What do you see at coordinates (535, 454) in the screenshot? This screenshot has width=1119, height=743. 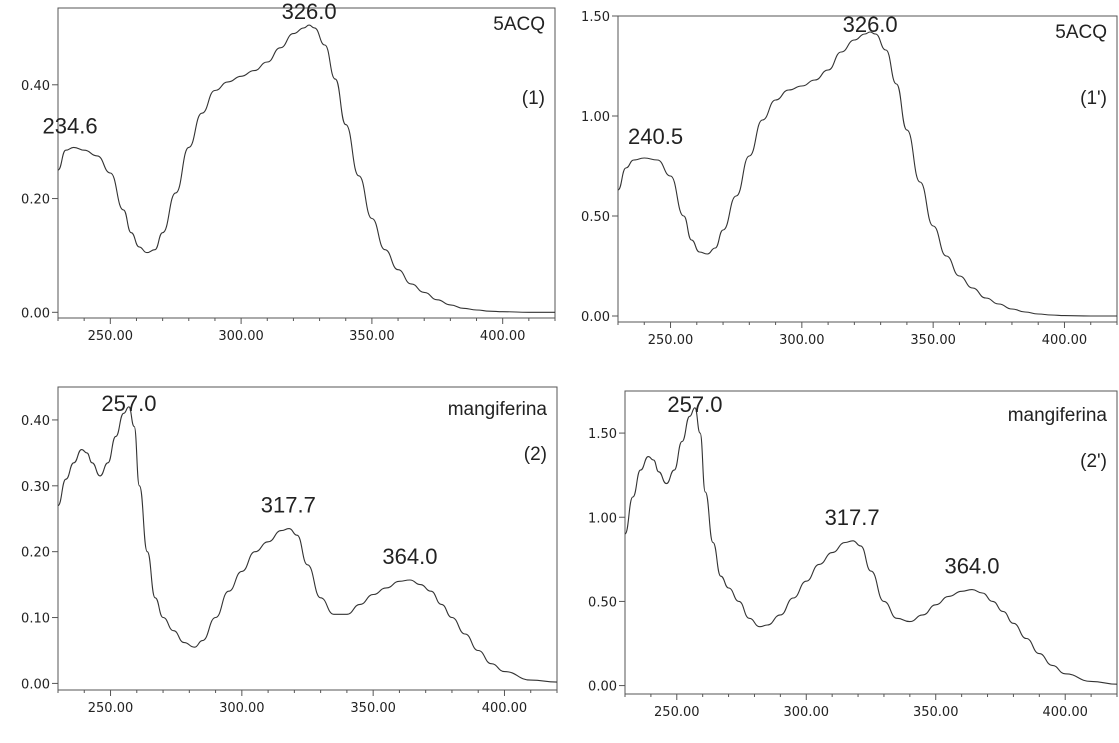 I see `panel-id-label: (2)` at bounding box center [535, 454].